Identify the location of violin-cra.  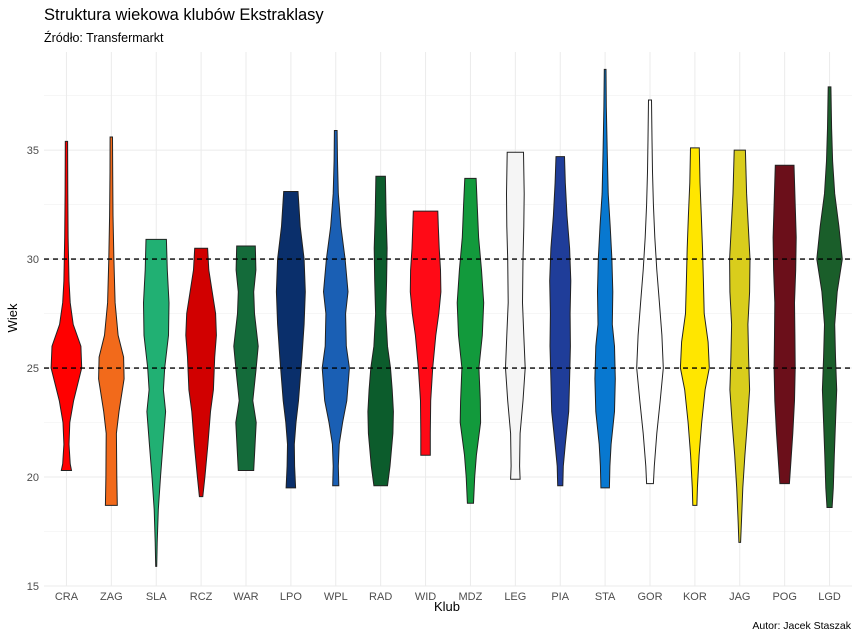
(66, 305).